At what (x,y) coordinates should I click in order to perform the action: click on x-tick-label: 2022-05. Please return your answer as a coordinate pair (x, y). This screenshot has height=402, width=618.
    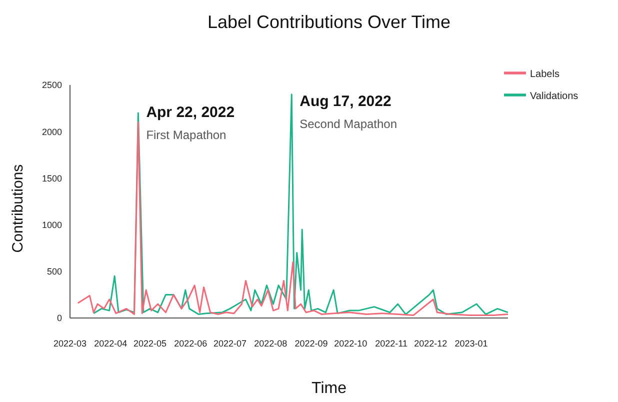
    Looking at the image, I should click on (150, 343).